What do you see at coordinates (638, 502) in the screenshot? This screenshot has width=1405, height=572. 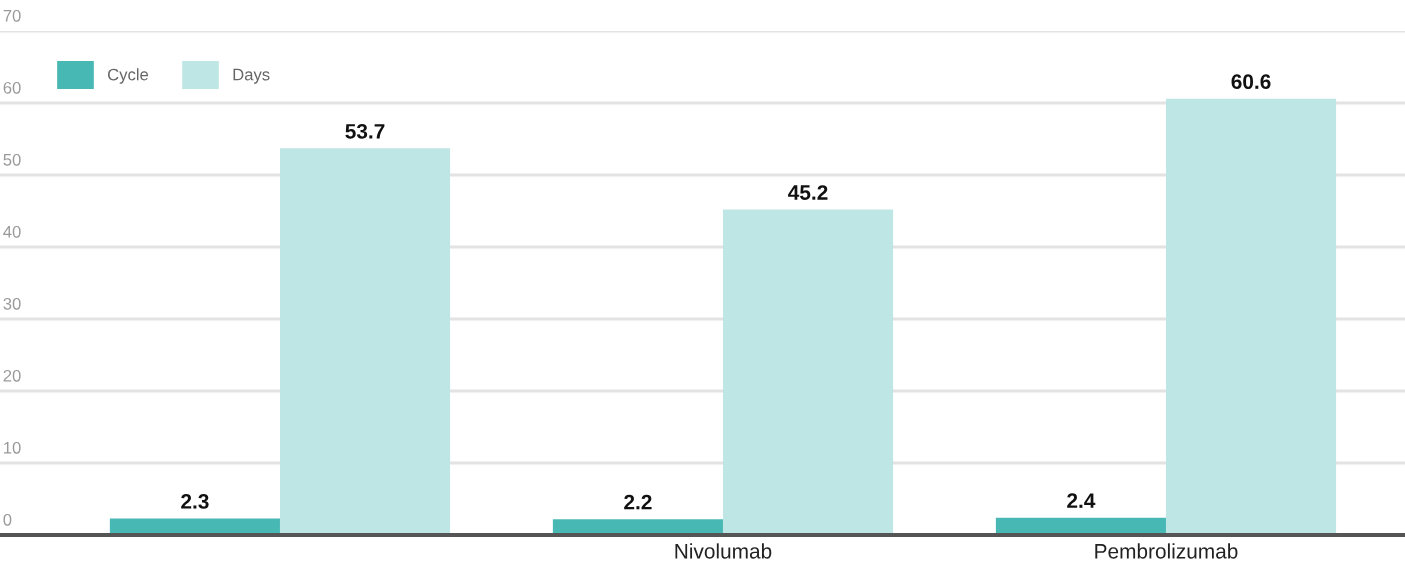 I see `data-label: 2.2` at bounding box center [638, 502].